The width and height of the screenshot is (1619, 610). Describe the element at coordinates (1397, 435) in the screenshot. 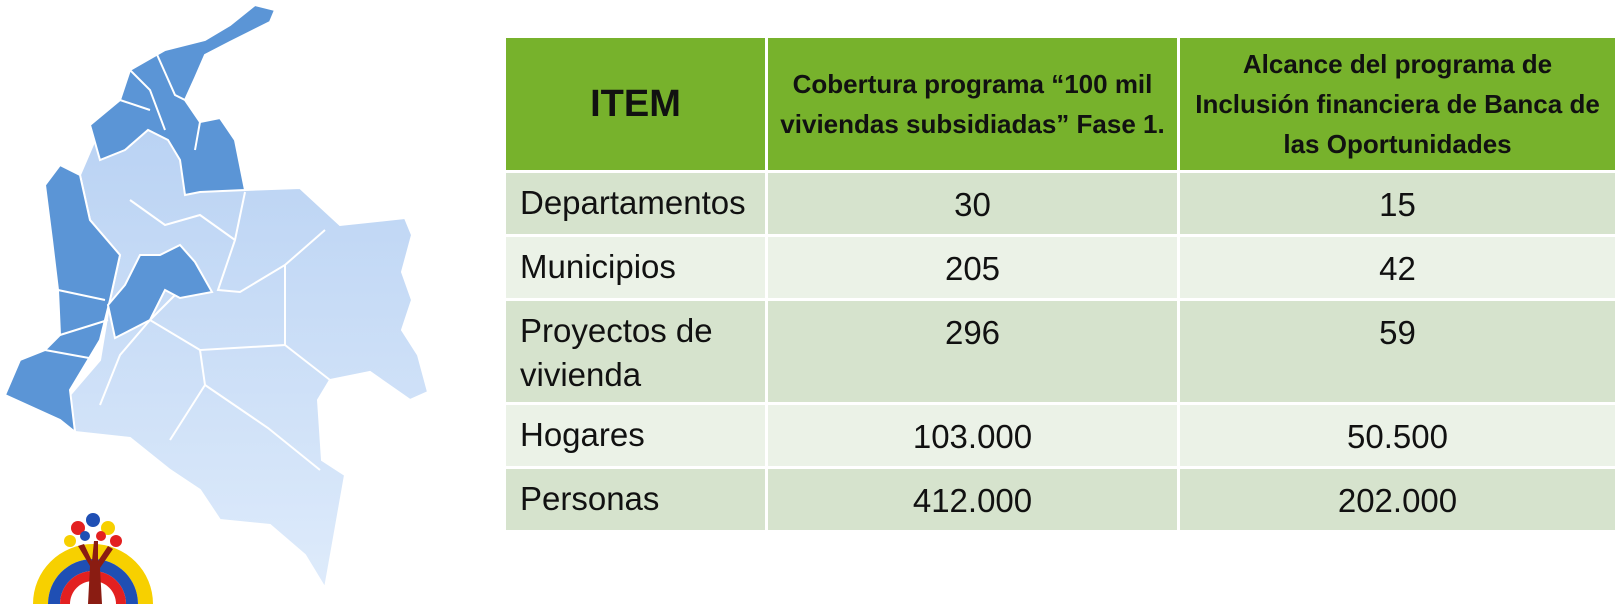

I see `alcance-value: 50.500` at that location.